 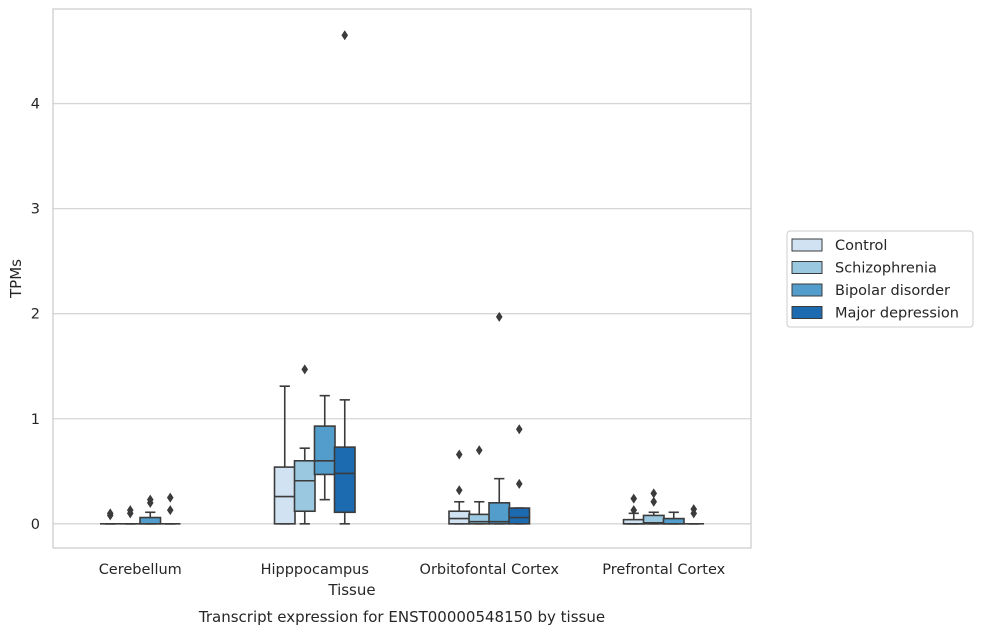 I want to click on x-tick-label: Prefrontal Cortex, so click(x=663, y=570).